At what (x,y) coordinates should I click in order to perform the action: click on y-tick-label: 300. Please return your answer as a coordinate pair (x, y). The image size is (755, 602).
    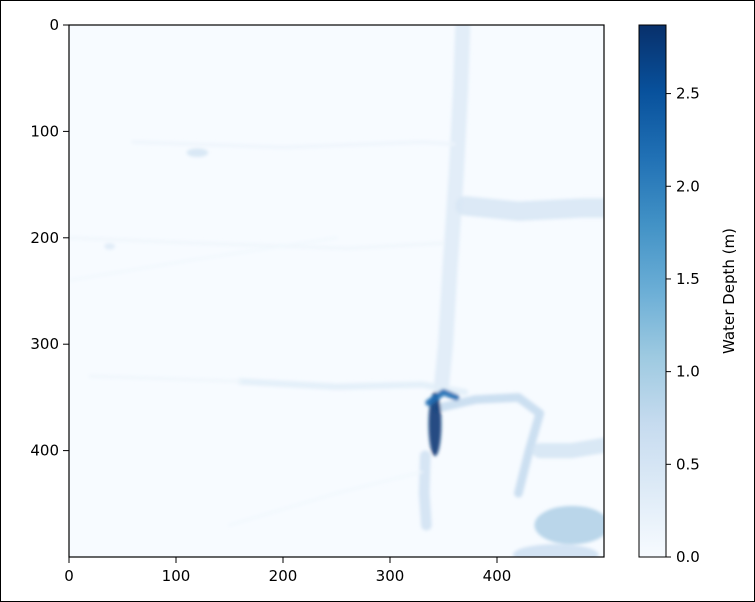
    Looking at the image, I should click on (44, 344).